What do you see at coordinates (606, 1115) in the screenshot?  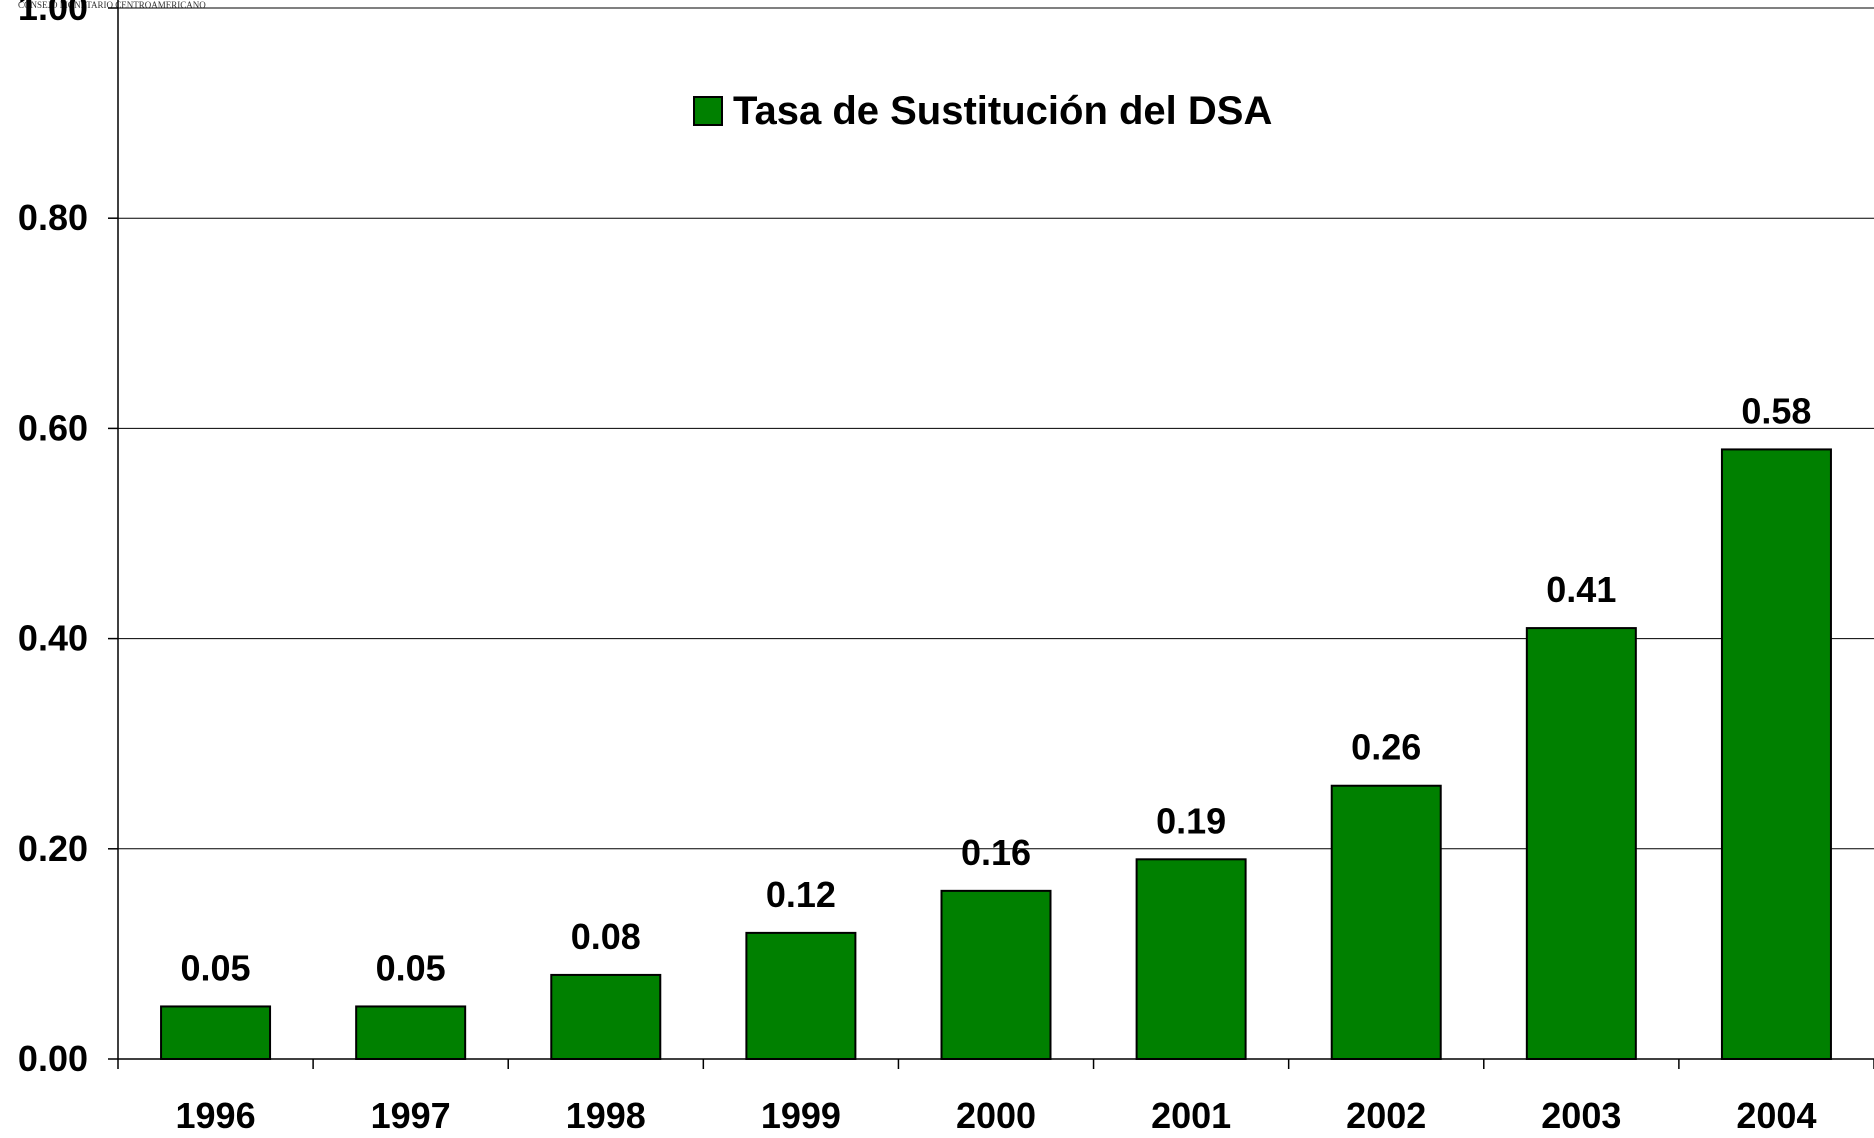 I see `x-tick-label: 1998` at bounding box center [606, 1115].